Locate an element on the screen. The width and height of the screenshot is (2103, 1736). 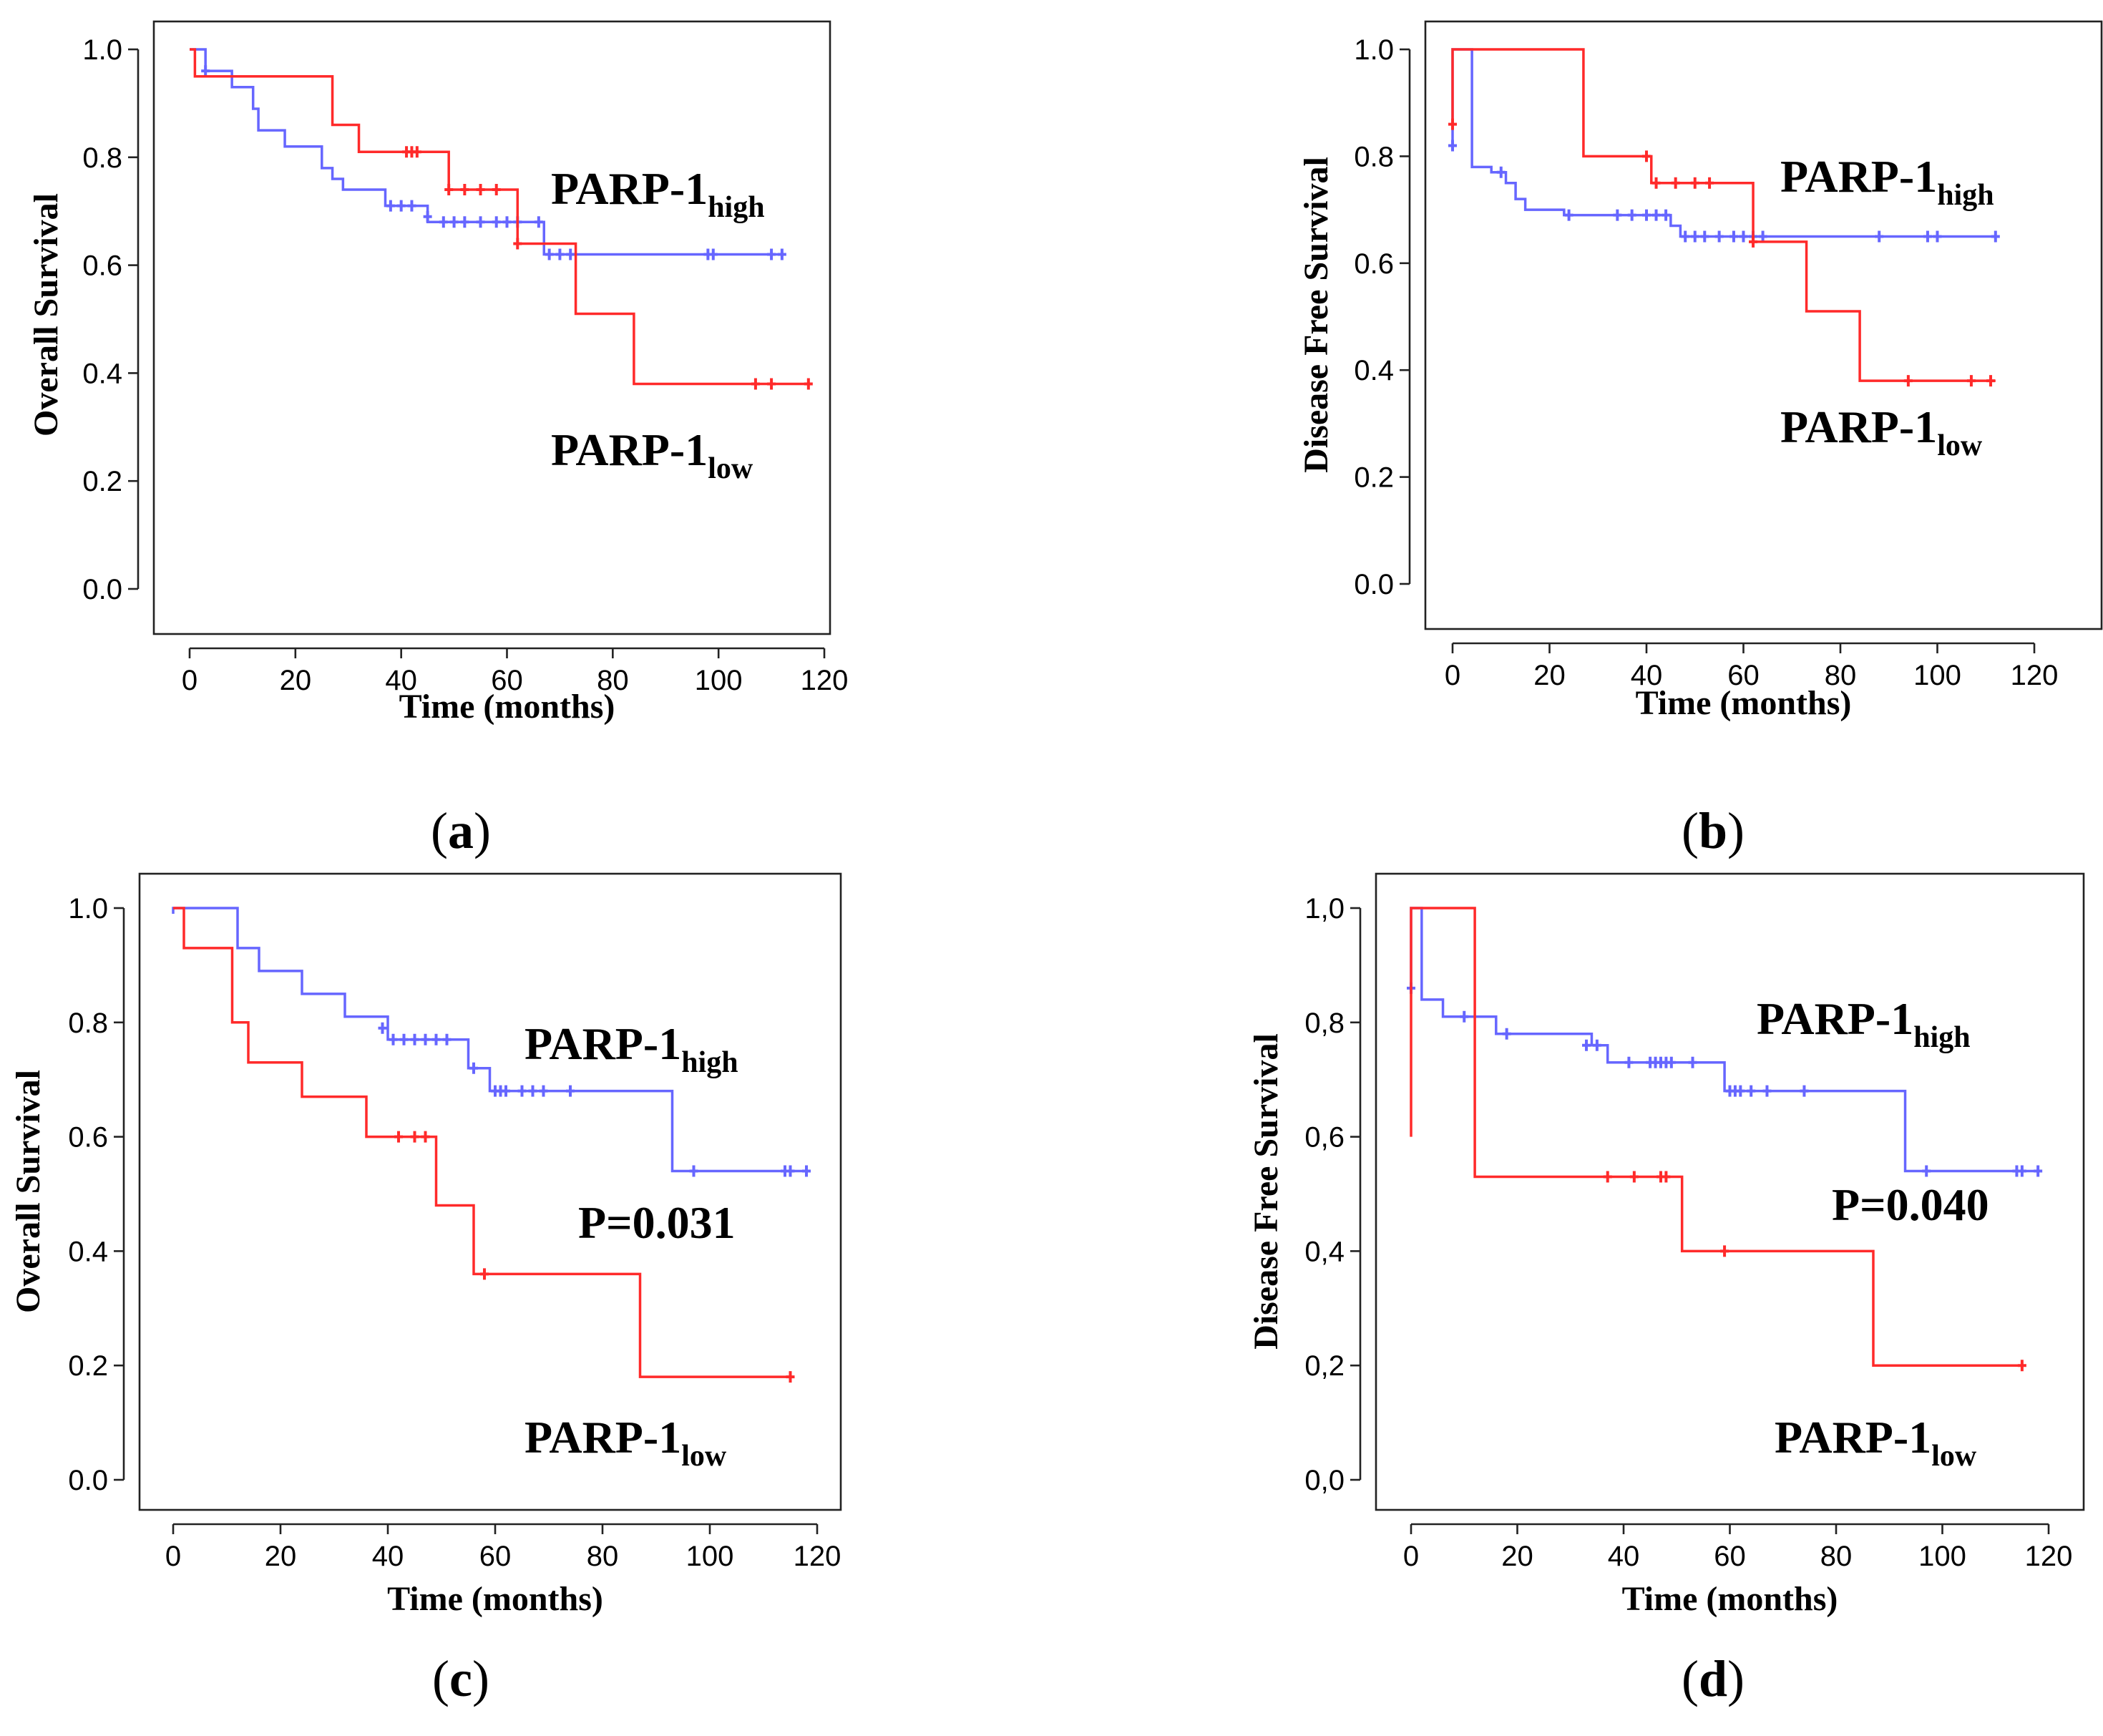
y-tick-label: 0.2 is located at coordinates (1374, 478).